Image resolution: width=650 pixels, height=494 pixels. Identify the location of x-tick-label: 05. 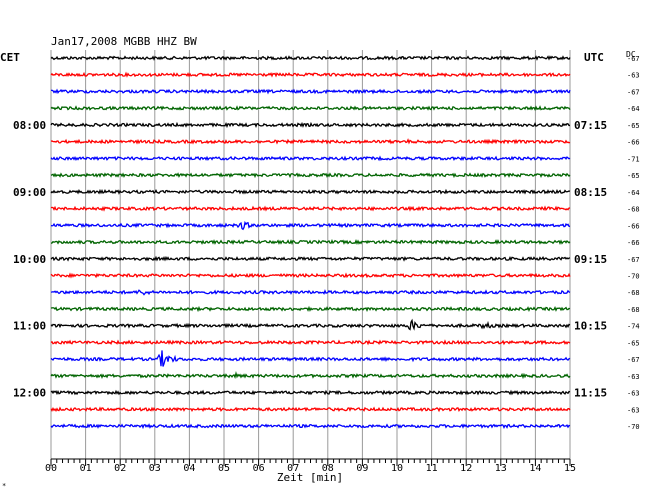
(224, 468).